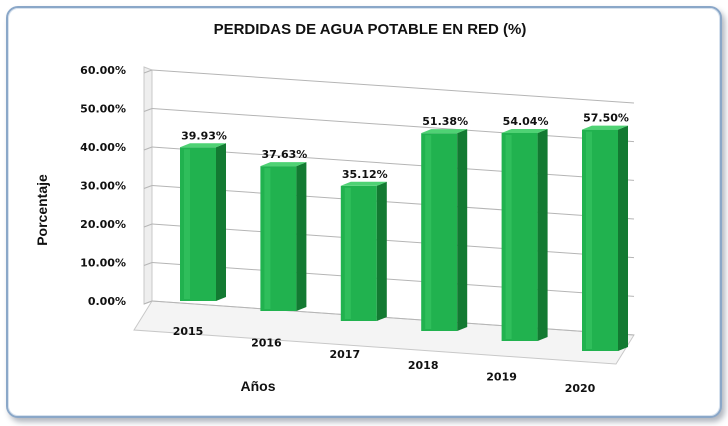  What do you see at coordinates (445, 121) in the screenshot?
I see `data-label: 51.38%` at bounding box center [445, 121].